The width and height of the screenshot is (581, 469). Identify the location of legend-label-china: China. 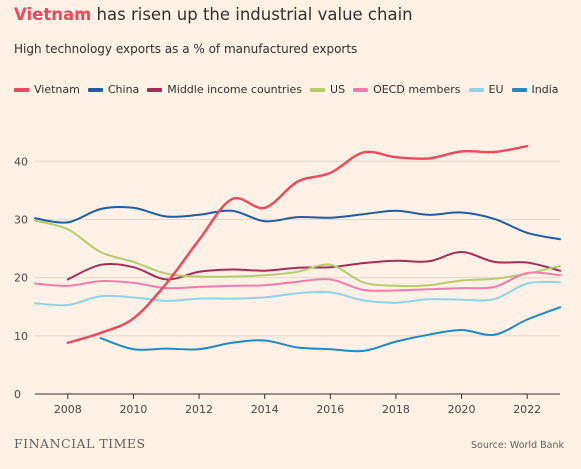
(123, 89).